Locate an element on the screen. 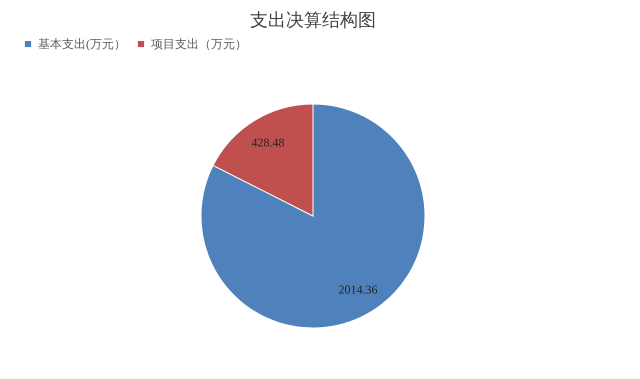  data-label: 428.48 is located at coordinates (267, 143).